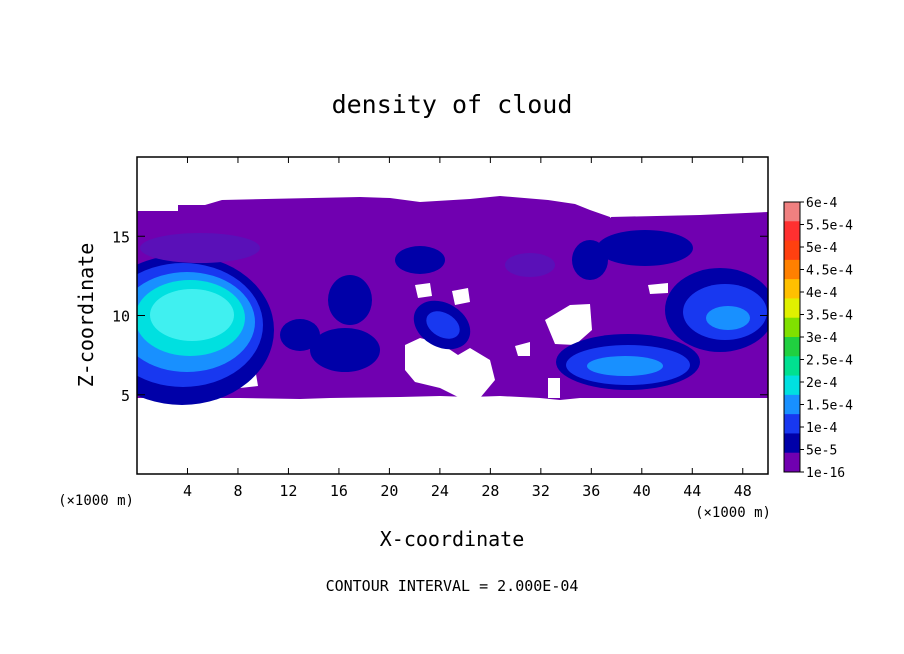 The image size is (904, 654). Describe the element at coordinates (389, 491) in the screenshot. I see `x-tick-label: 20` at that location.